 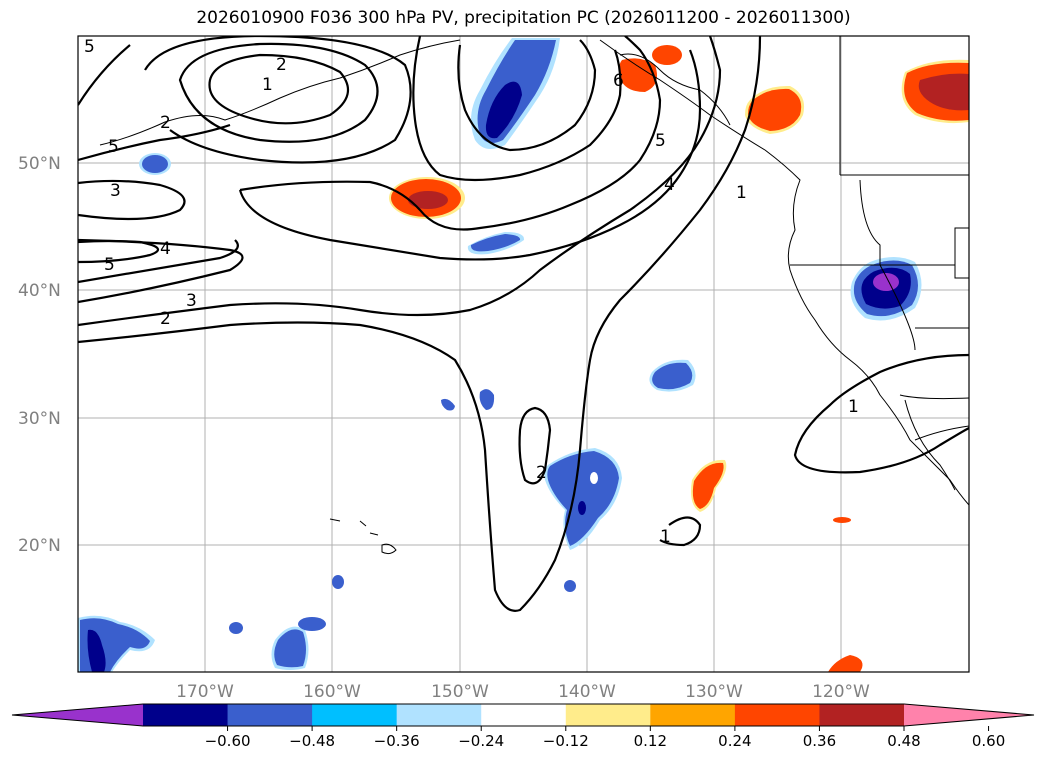 I want to click on lon-label: 120°W, so click(x=841, y=692).